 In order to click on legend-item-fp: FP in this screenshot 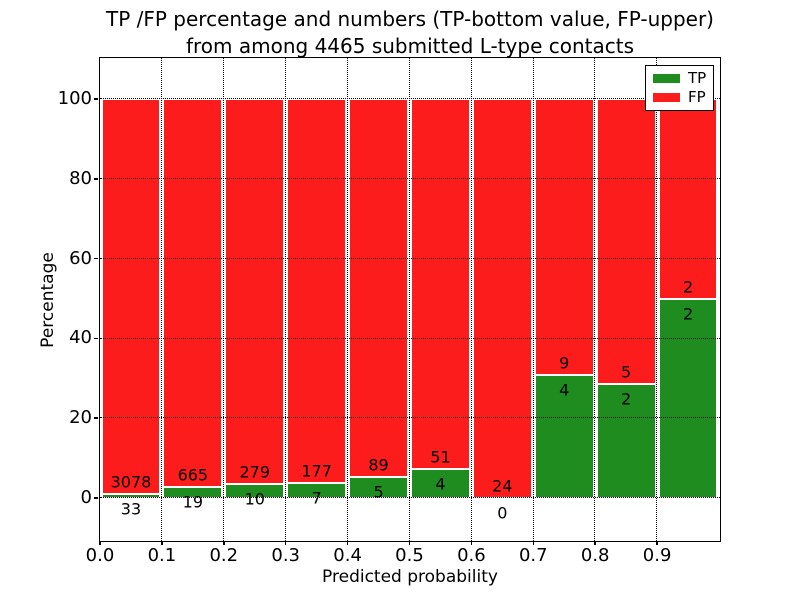, I will do `click(679, 97)`.